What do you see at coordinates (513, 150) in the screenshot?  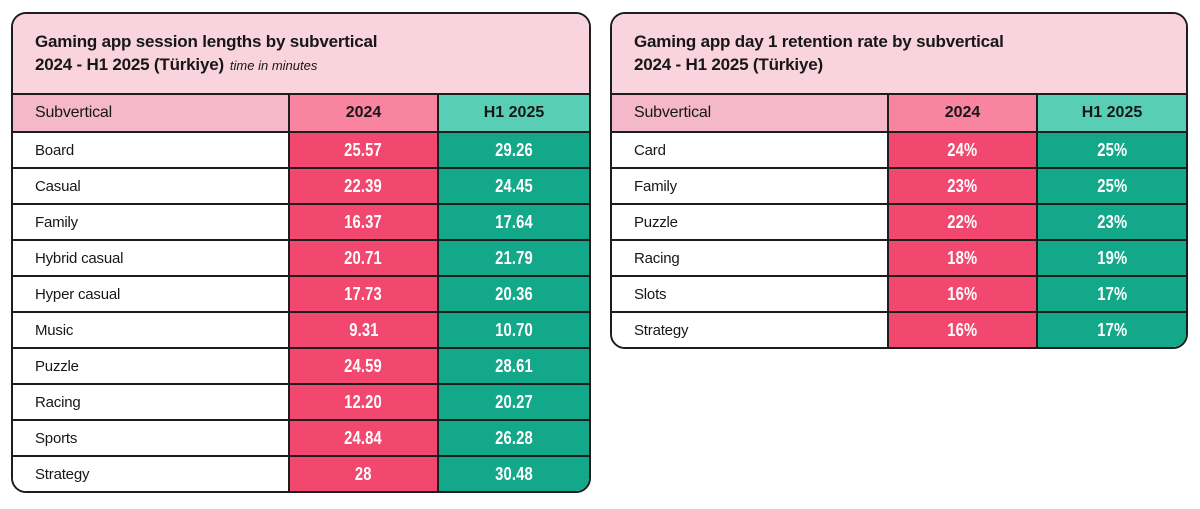 I see `value-h1-2025: 29.26` at bounding box center [513, 150].